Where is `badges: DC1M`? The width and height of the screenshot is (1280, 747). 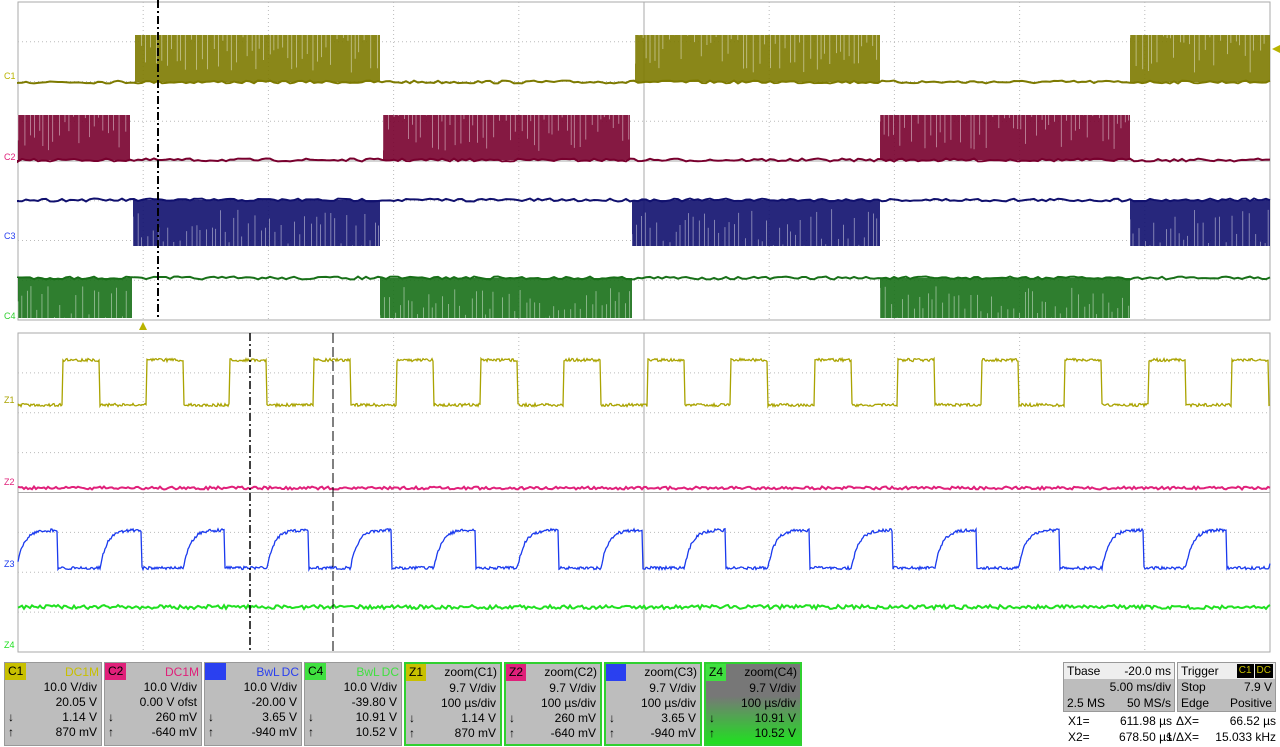 badges: DC1M is located at coordinates (82, 672).